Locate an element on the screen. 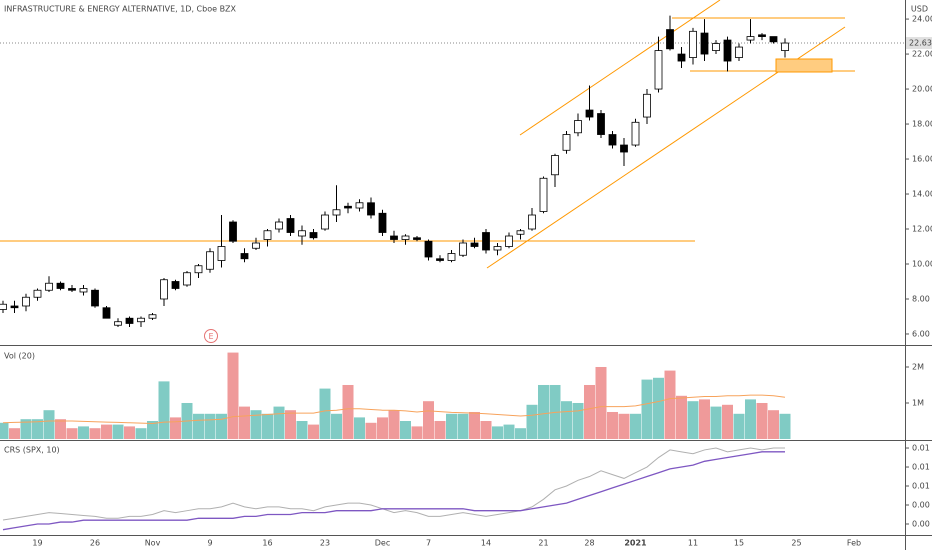 The image size is (932, 550). earnings-label: E is located at coordinates (210, 336).